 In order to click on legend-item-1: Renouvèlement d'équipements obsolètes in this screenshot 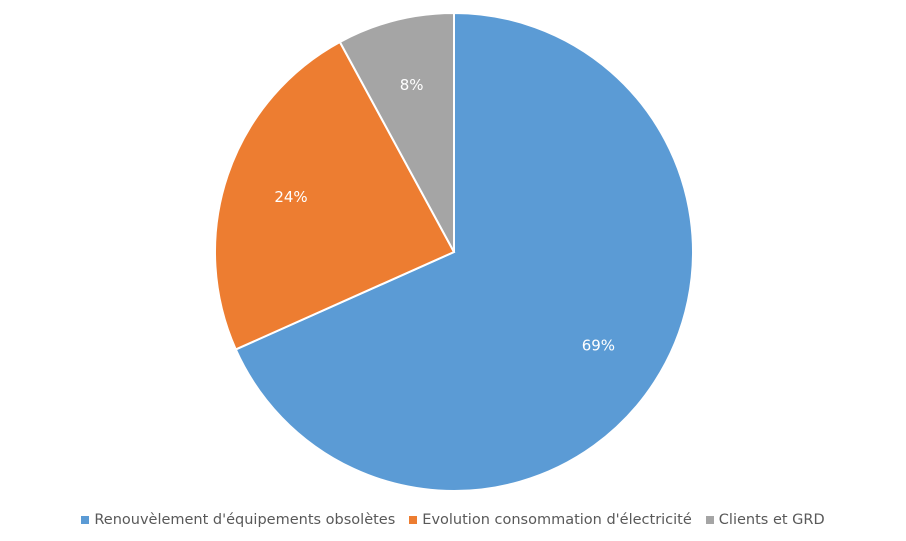, I will do `click(238, 520)`.